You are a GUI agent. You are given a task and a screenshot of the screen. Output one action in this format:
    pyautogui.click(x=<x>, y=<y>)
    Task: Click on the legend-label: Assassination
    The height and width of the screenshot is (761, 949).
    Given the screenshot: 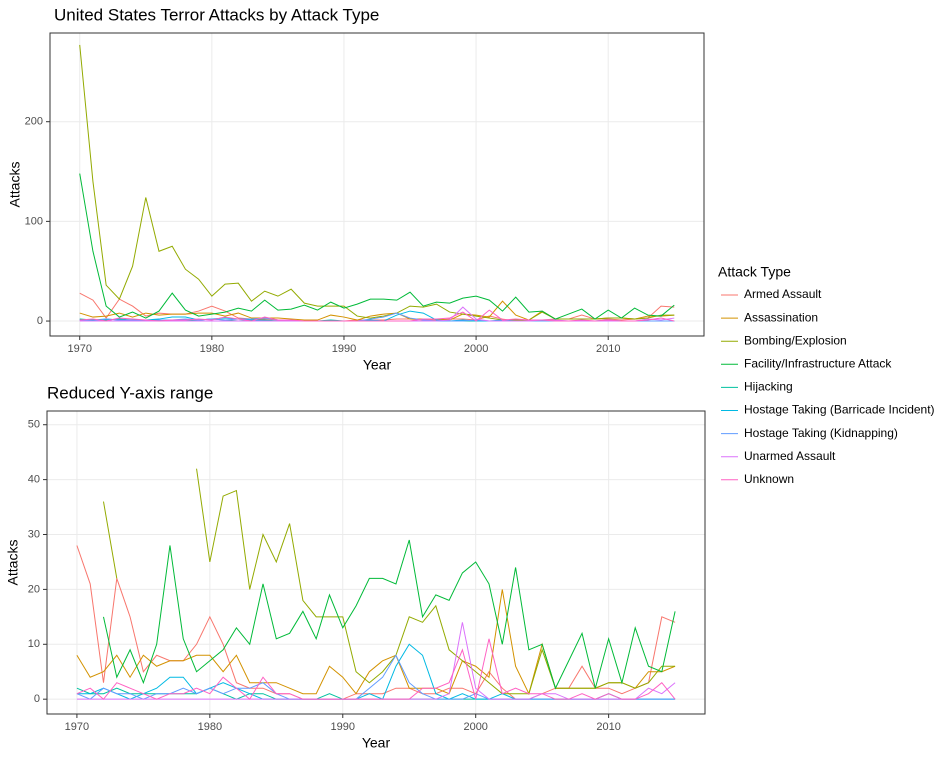 What is the action you would take?
    pyautogui.click(x=781, y=317)
    